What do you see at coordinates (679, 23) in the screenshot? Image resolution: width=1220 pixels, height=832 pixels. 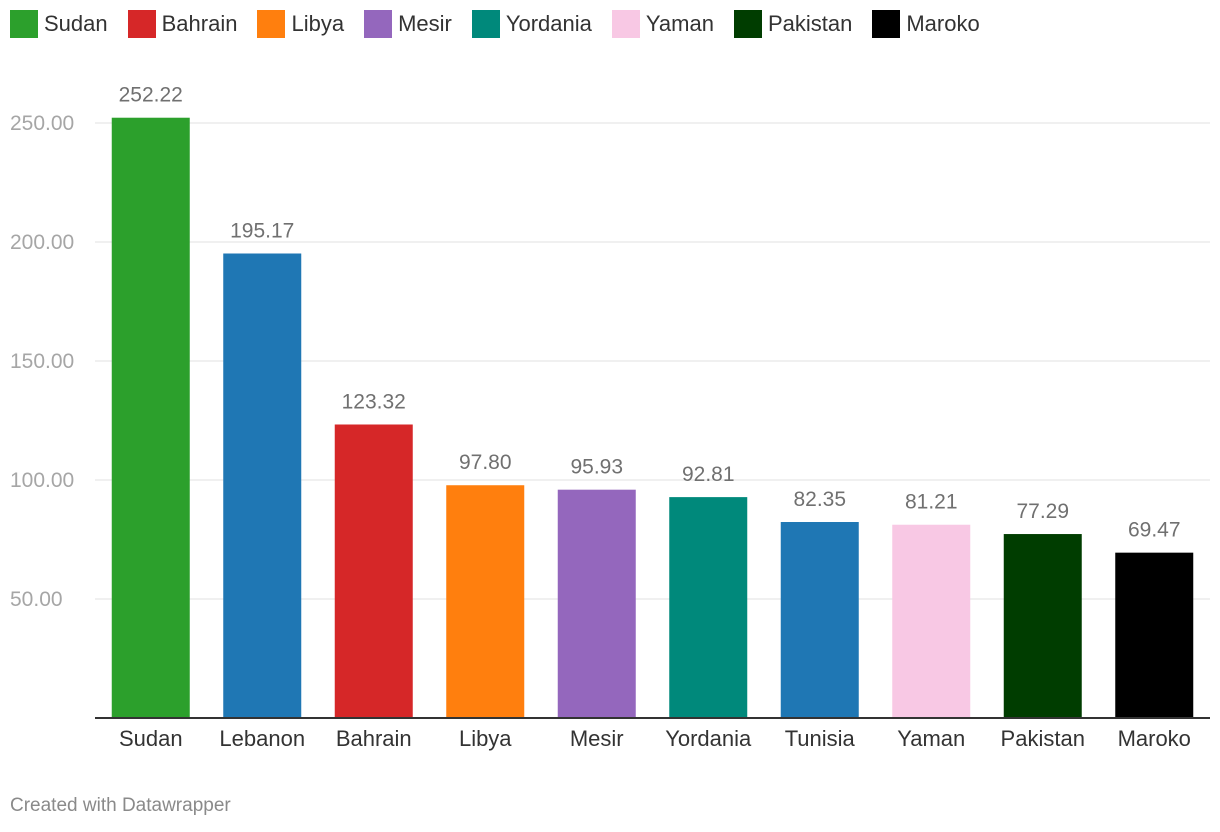 I see `legend-label-yaman: Yaman` at bounding box center [679, 23].